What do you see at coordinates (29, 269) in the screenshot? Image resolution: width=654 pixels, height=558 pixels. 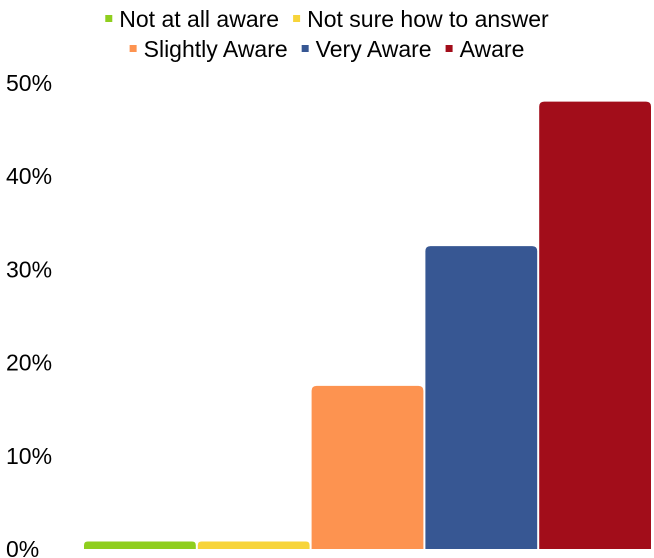 I see `y-tick-label-3: 30%` at bounding box center [29, 269].